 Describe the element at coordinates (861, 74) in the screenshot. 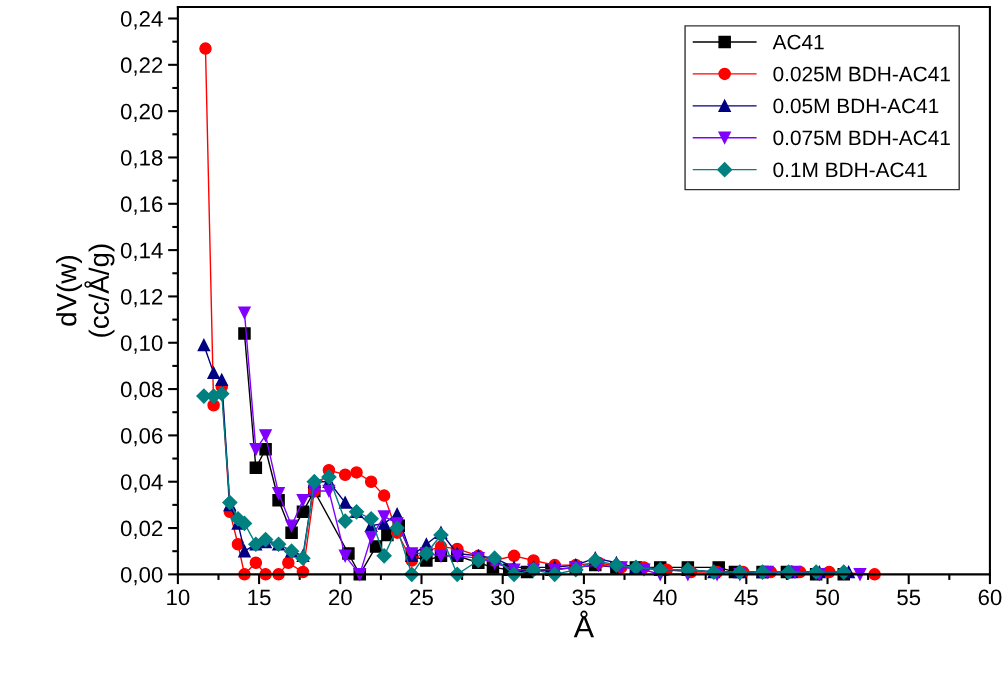

I see `legend-label: 0.025M BDH-AC41` at that location.